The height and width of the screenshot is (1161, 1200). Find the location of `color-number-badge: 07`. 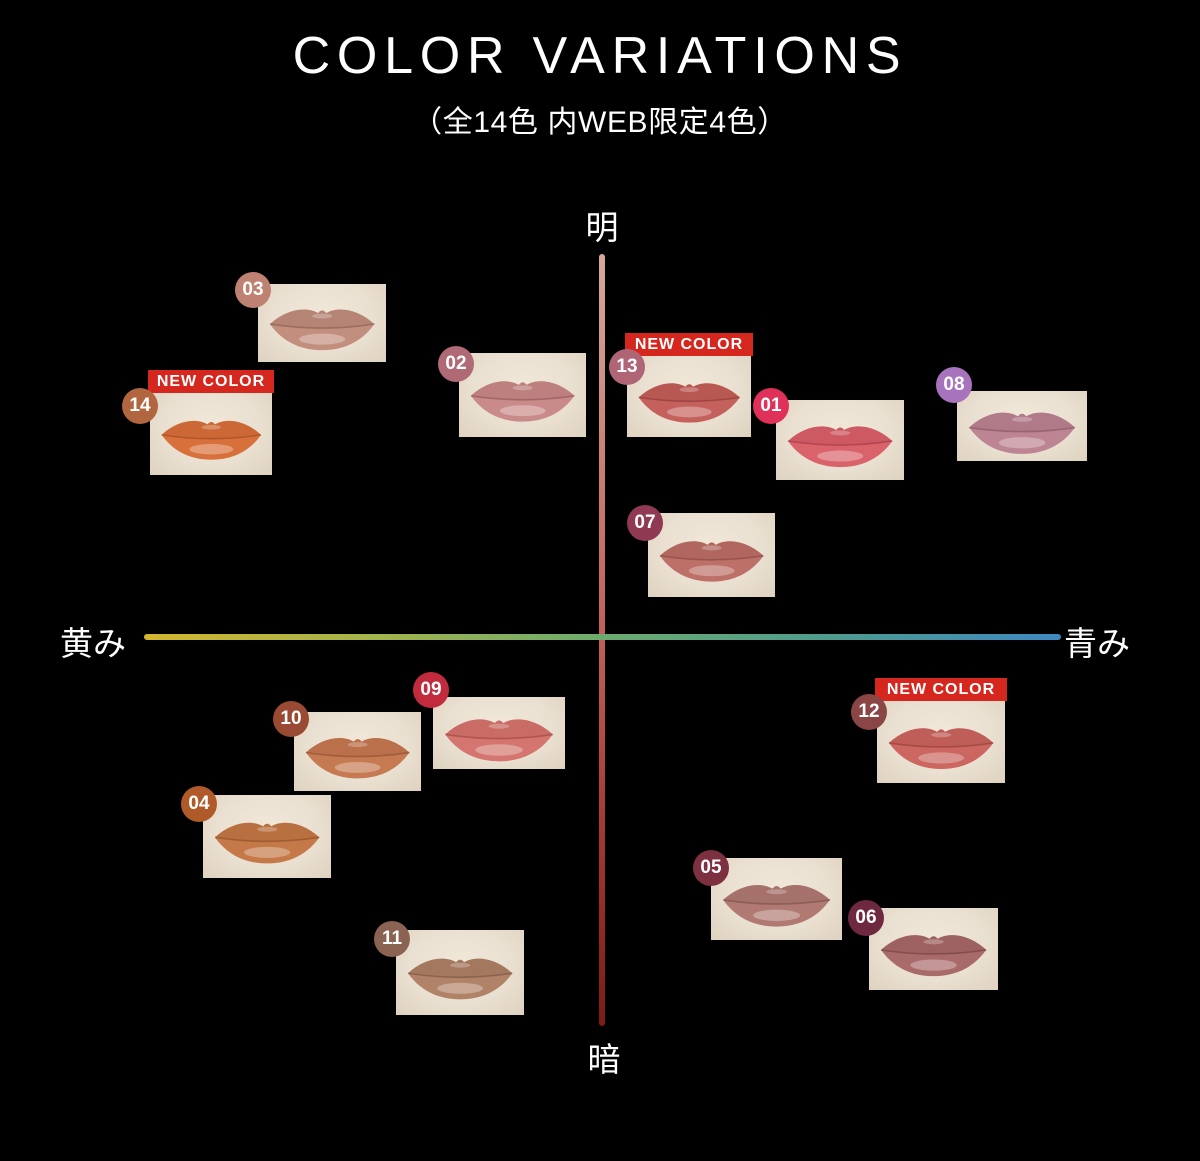

color-number-badge: 07 is located at coordinates (645, 523).